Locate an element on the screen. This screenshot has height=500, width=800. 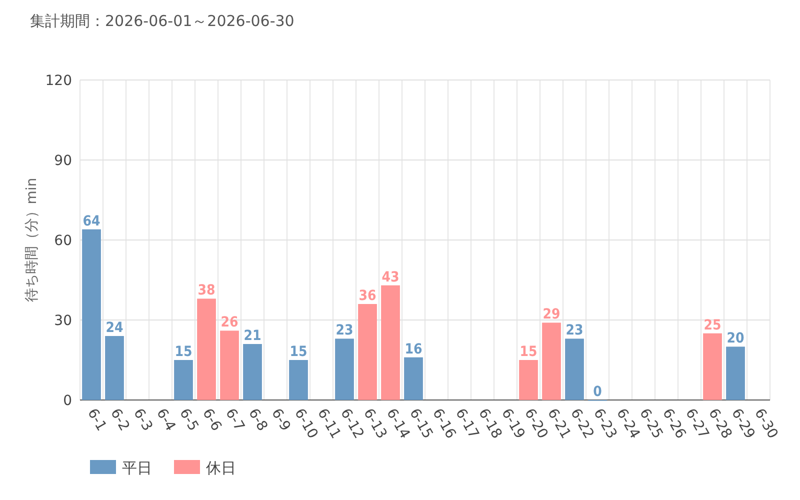
data-label: 38 is located at coordinates (207, 290).